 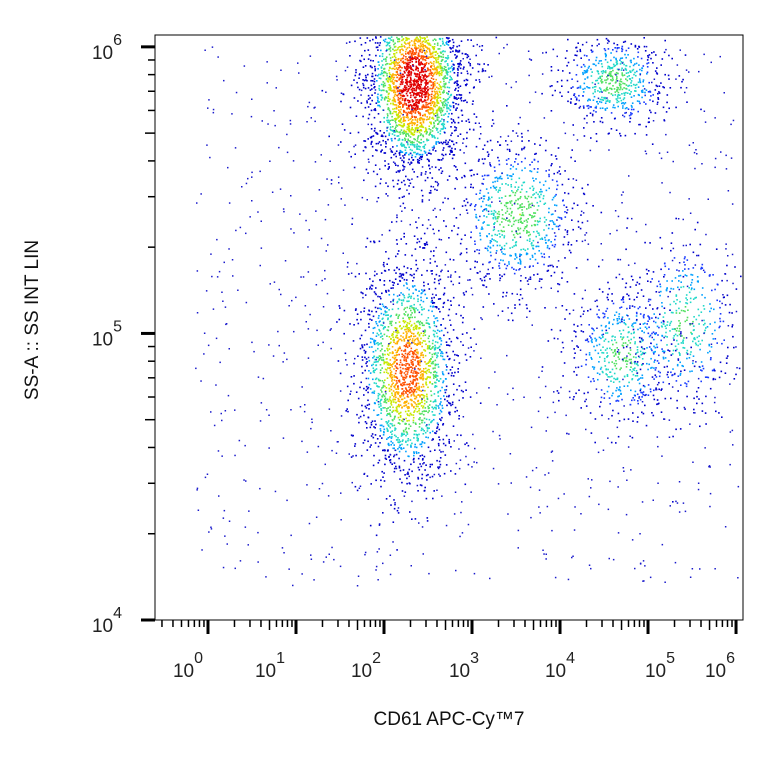 I want to click on y-tick-label-0: 10⁴, so click(x=107, y=621).